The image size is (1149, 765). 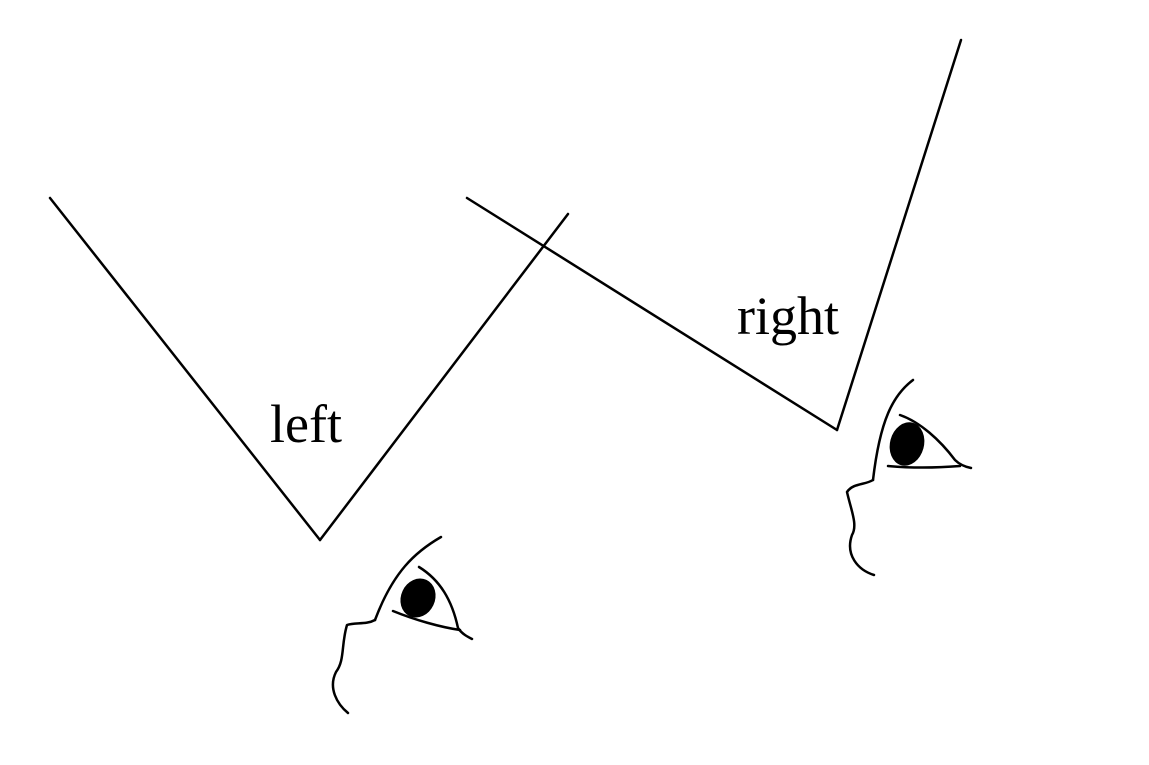 I want to click on left-viewer-brow, so click(x=408, y=578).